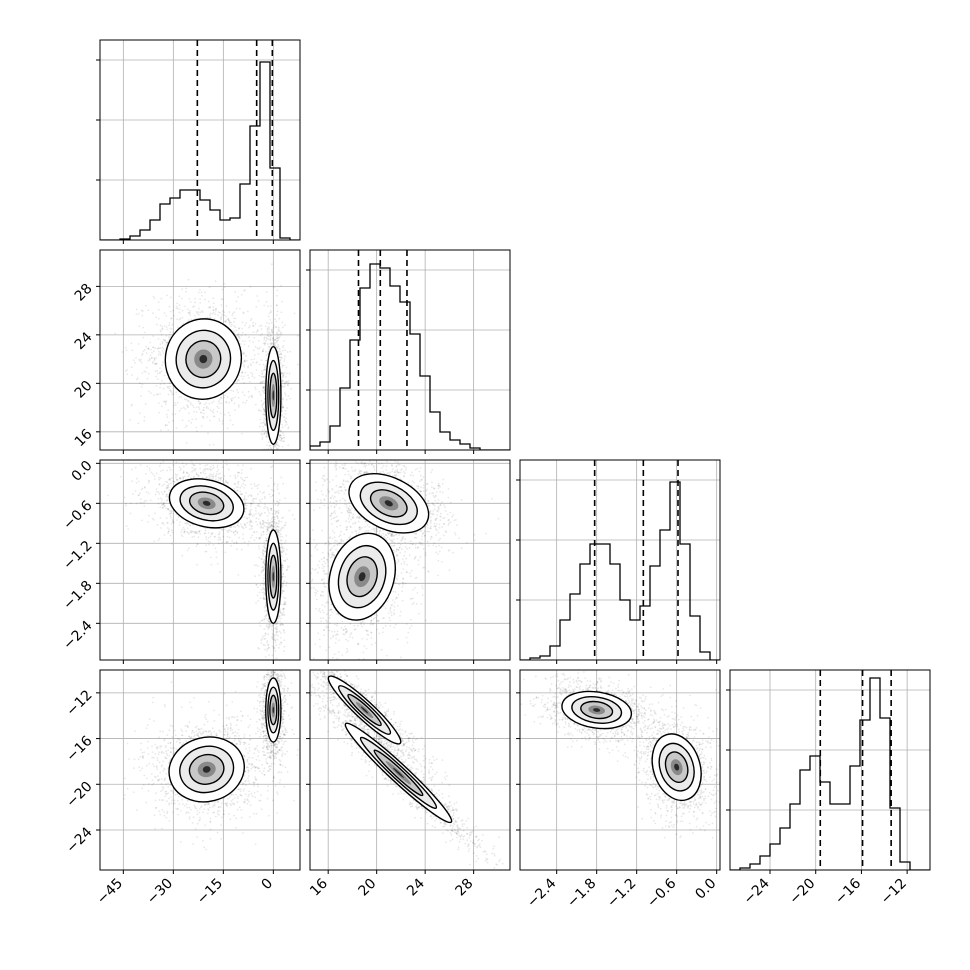 The image size is (970, 970). Describe the element at coordinates (77, 635) in the screenshot. I see `y-tick-label: −2.4` at that location.